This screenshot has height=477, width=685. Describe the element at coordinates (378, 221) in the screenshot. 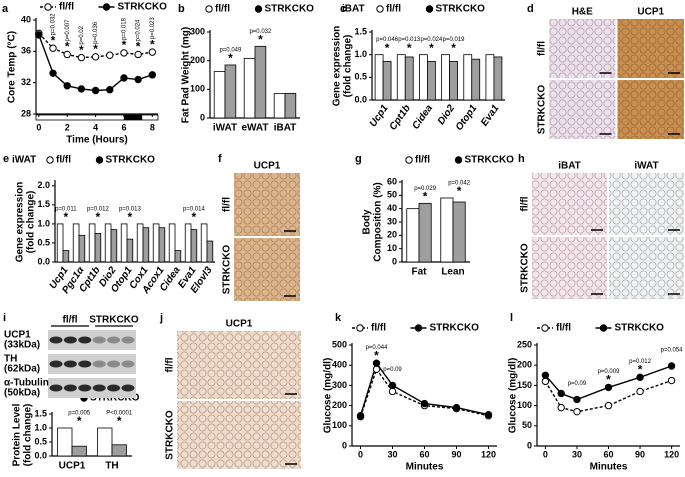

I see `y-axis-label: Composition (%)` at that location.